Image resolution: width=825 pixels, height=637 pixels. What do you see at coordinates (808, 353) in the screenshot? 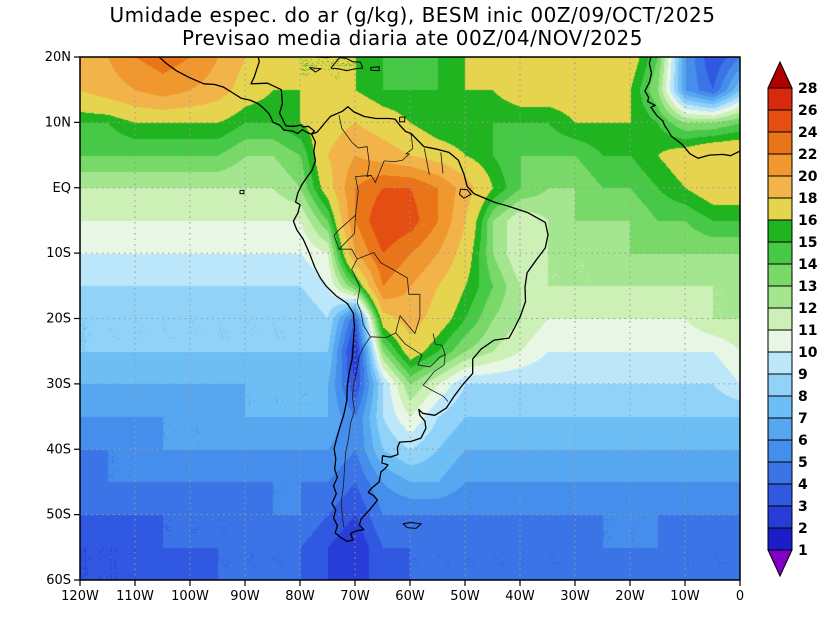
I see `colorbar-label: 10` at bounding box center [808, 353].